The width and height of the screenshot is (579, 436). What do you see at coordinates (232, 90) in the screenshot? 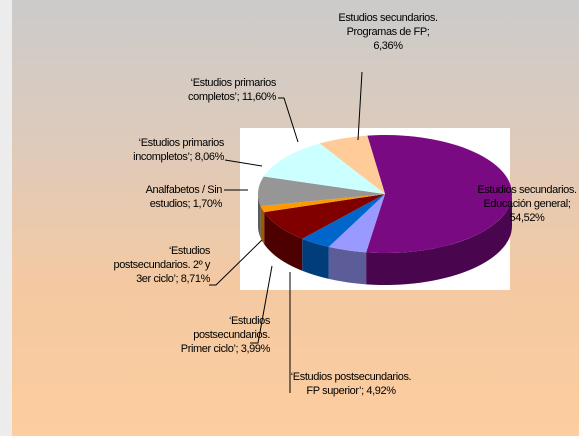
I see `data-label: ‘Estudios primarios completos’; 11,60%` at bounding box center [232, 90].